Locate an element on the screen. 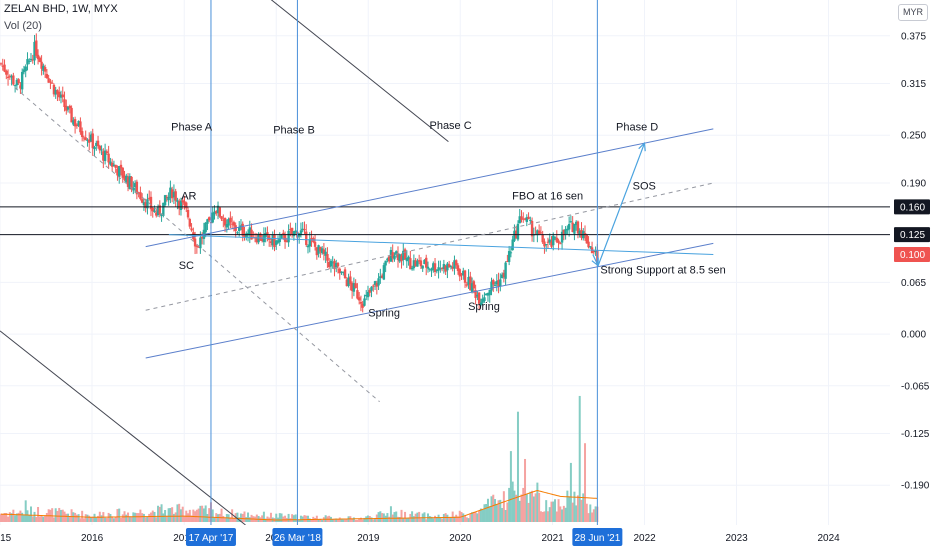  price-label-text: 0.100 is located at coordinates (912, 255).